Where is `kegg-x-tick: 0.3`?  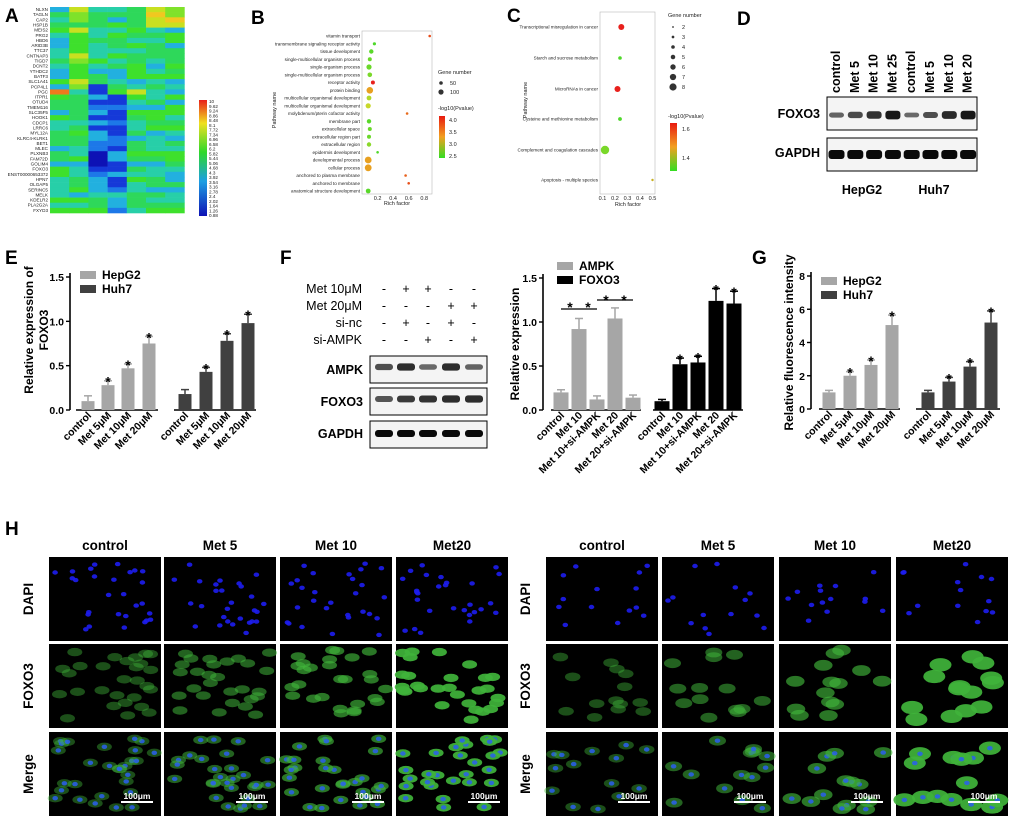
kegg-x-tick: 0.3 is located at coordinates (628, 199).